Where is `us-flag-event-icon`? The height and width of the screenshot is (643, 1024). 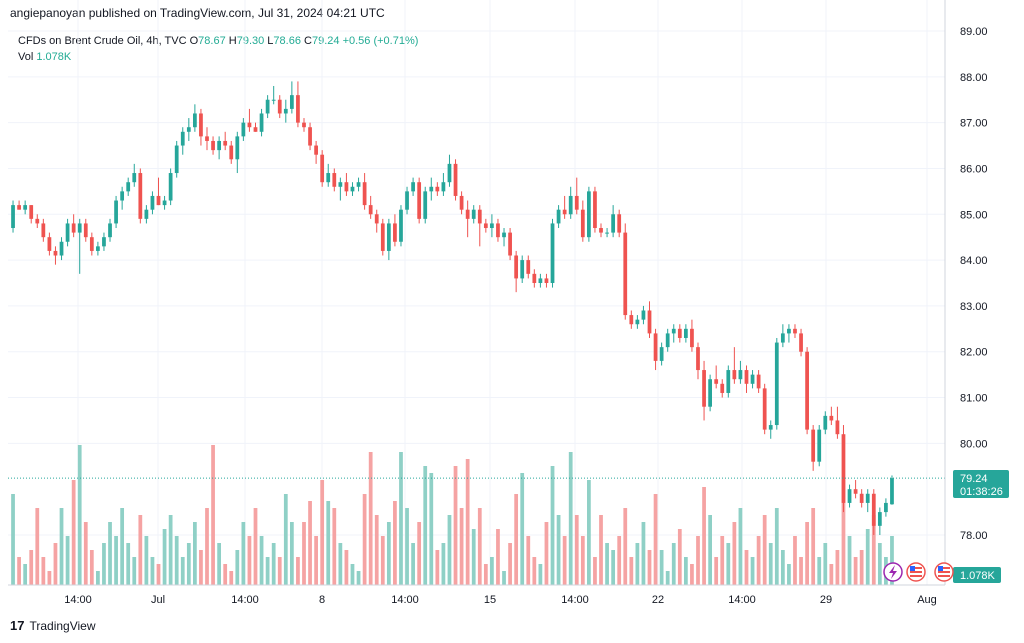 us-flag-event-icon is located at coordinates (916, 572).